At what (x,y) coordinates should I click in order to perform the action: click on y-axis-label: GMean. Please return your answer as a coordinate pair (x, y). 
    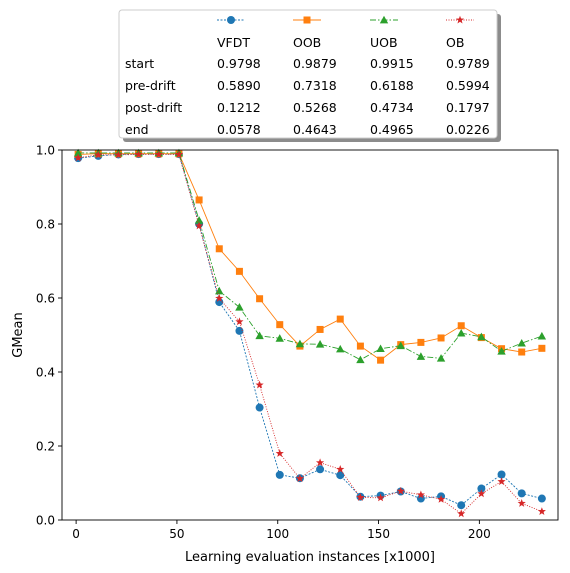
    Looking at the image, I should click on (18, 335).